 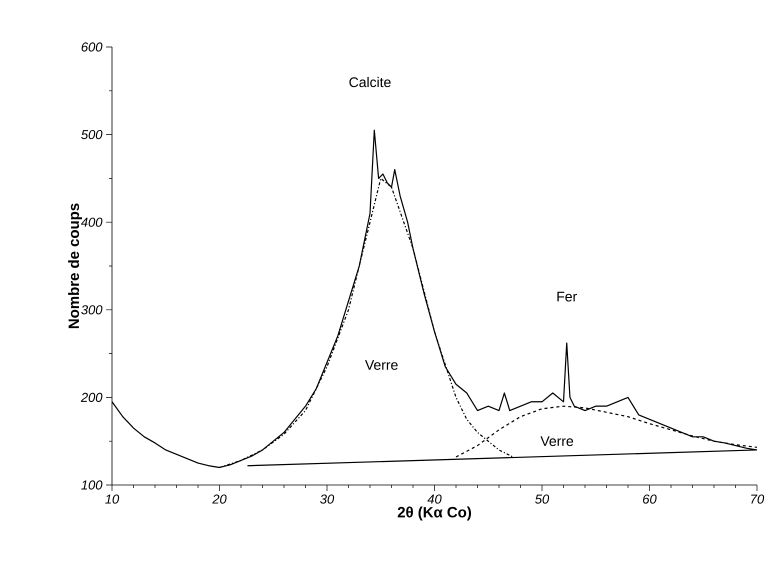 I want to click on annotation: Calcite, so click(x=370, y=82).